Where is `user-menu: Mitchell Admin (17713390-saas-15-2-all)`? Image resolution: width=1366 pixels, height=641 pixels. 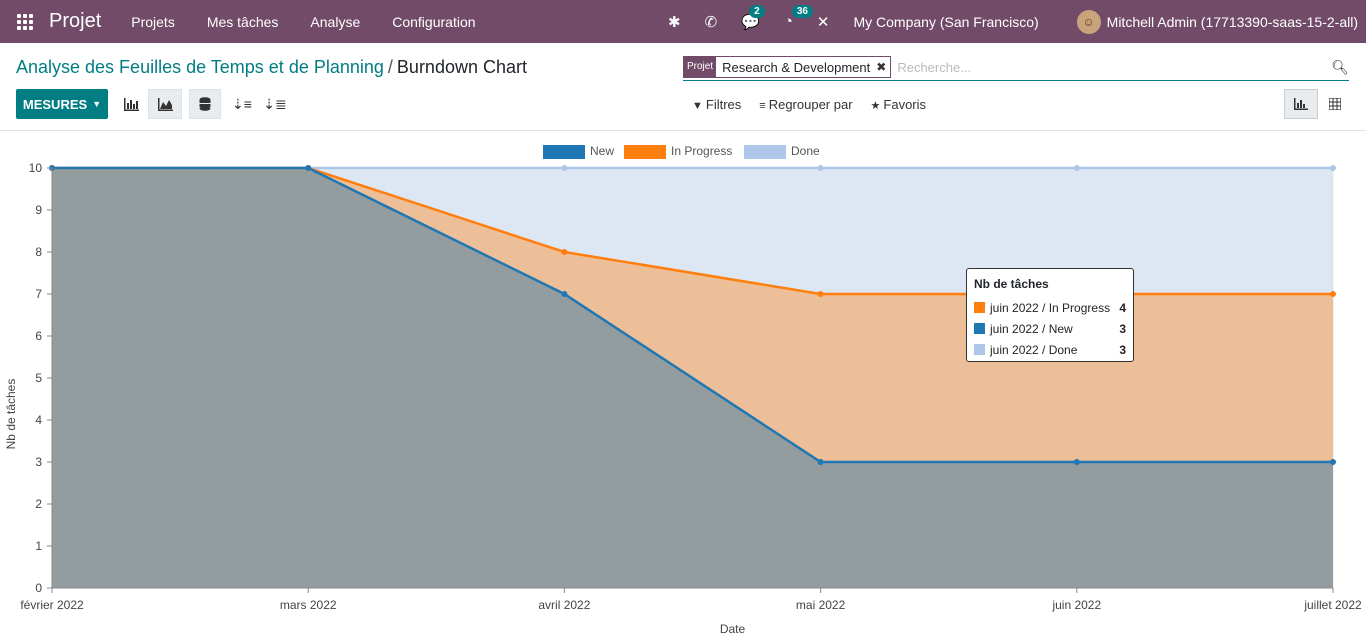
user-menu: Mitchell Admin (17713390-saas-15-2-all) is located at coordinates (1232, 21).